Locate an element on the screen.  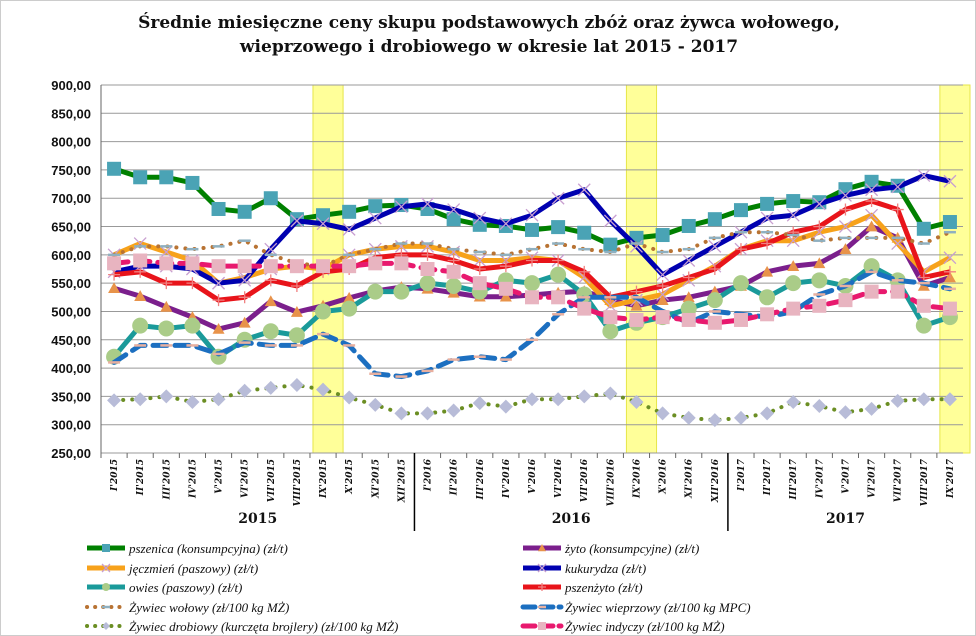
x-tick-label: VII'2016 is located at coordinates (585, 480).